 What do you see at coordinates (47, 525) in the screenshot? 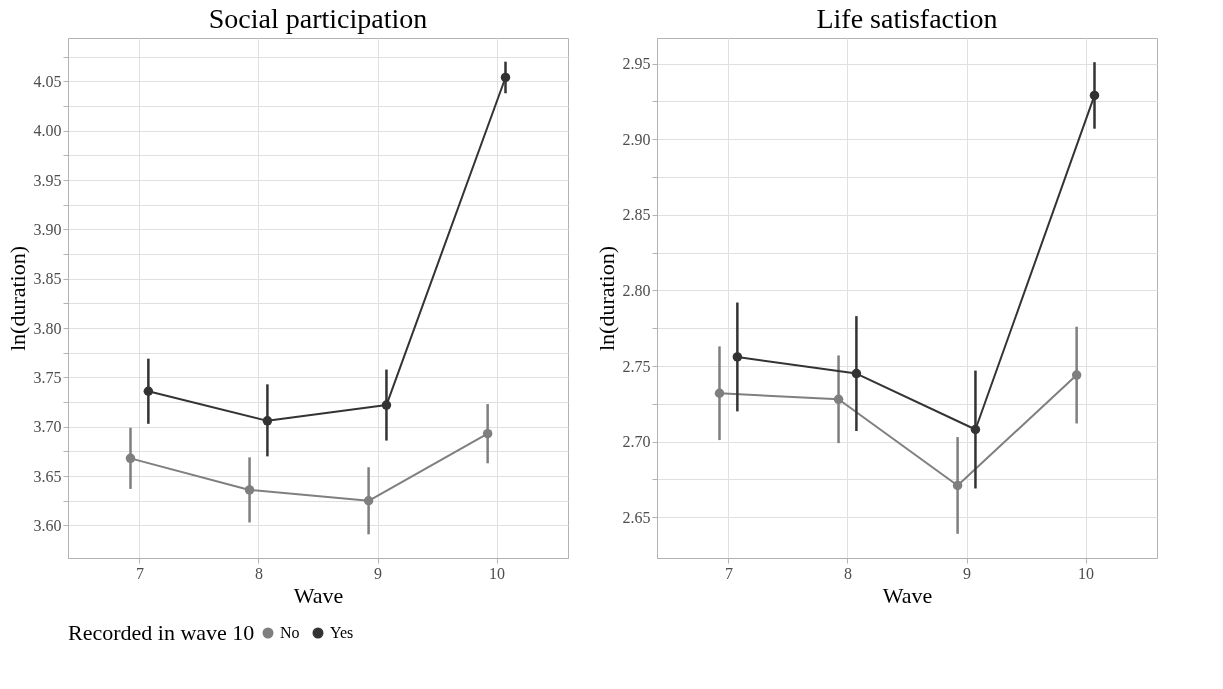
I see `y-tick-label: 3.60` at bounding box center [47, 525].